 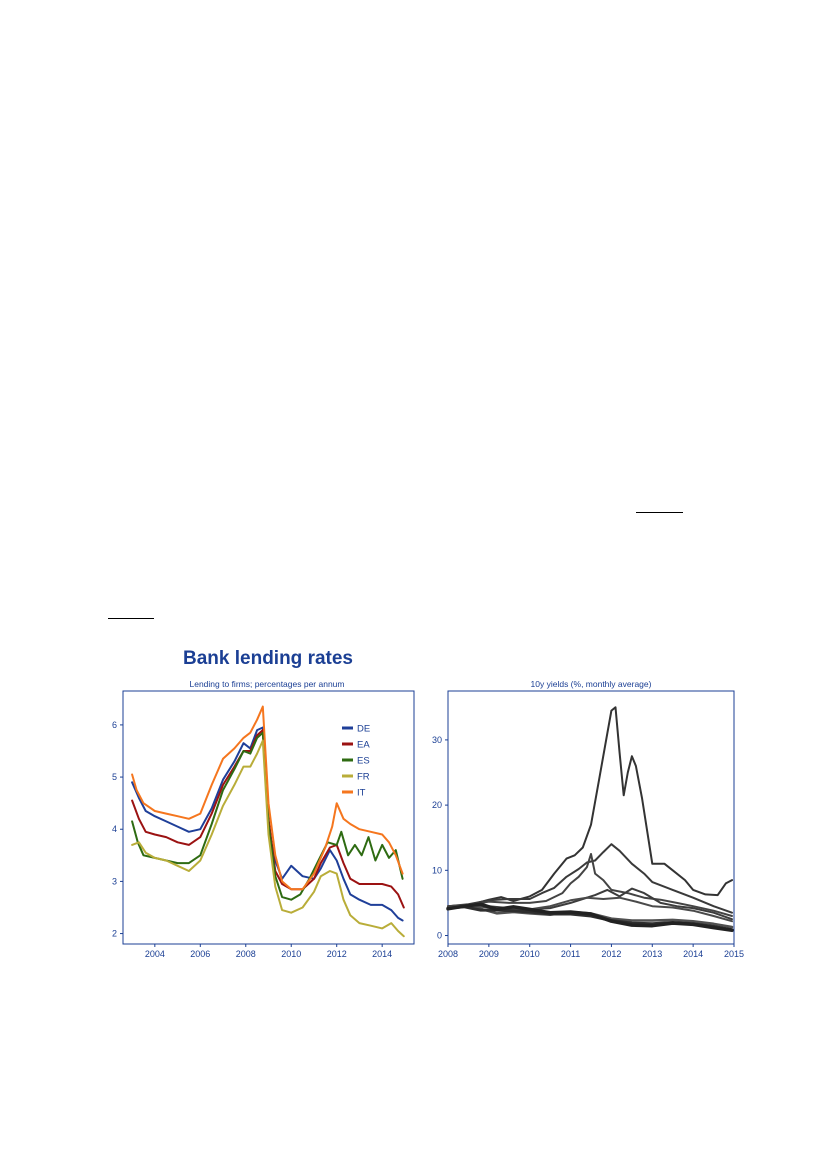 I want to click on footnote-rule-top, so click(x=659, y=512).